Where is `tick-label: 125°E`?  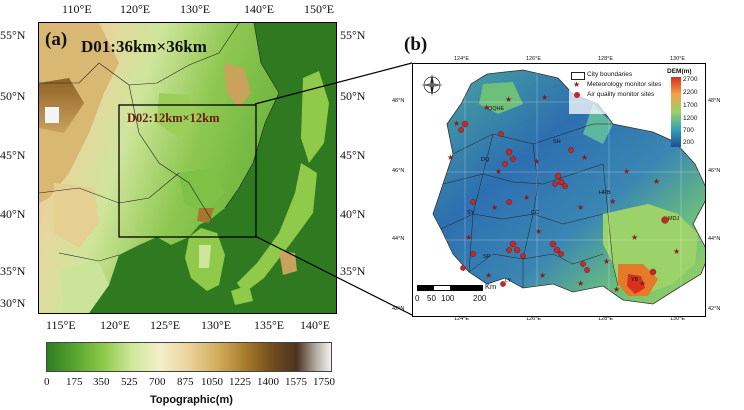 tick-label: 125°E is located at coordinates (165, 325).